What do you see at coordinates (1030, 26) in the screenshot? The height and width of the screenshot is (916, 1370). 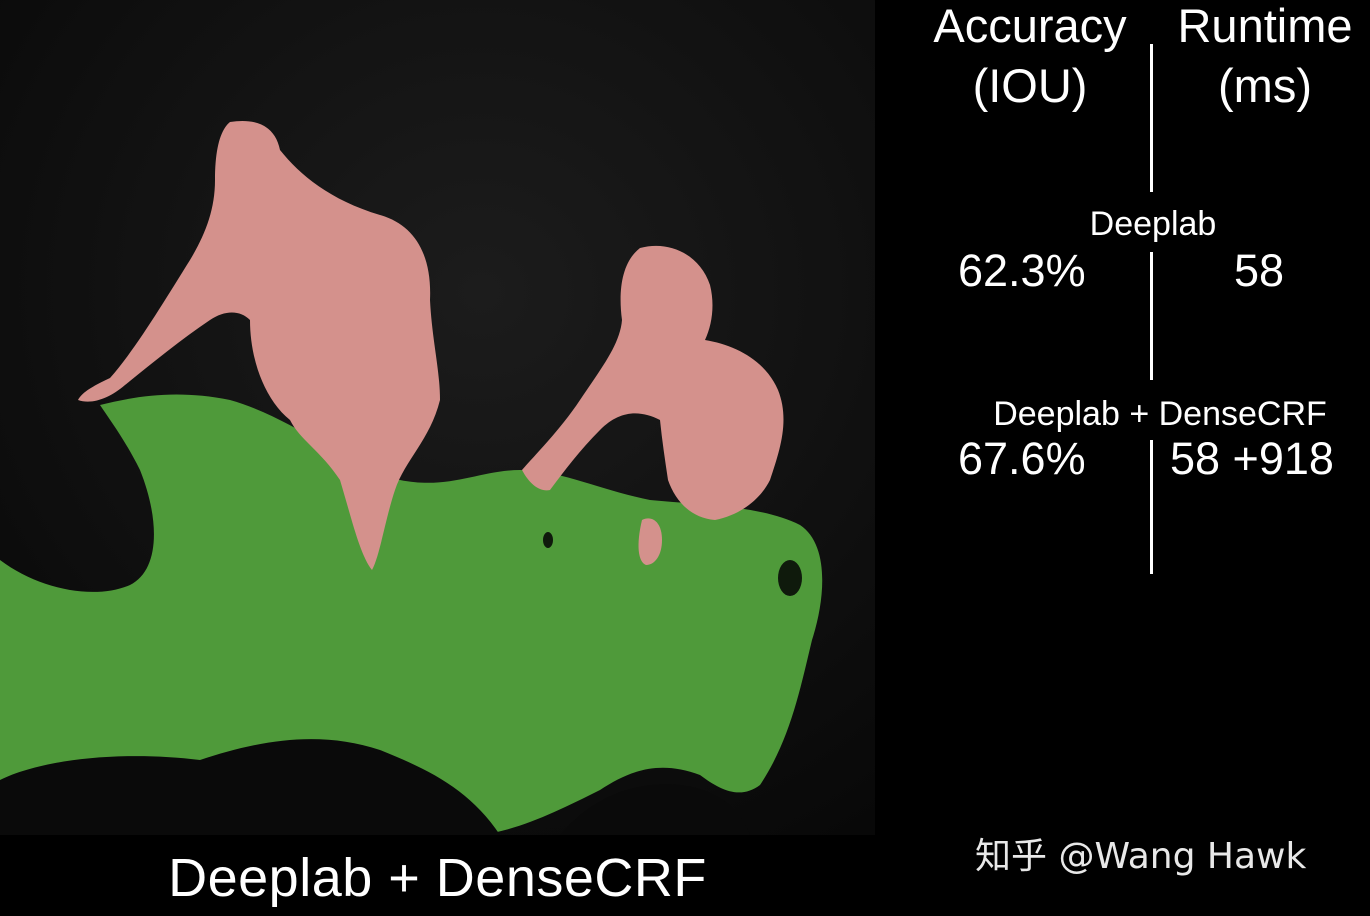 I see `header-accuracy-line1: Accuracy` at bounding box center [1030, 26].